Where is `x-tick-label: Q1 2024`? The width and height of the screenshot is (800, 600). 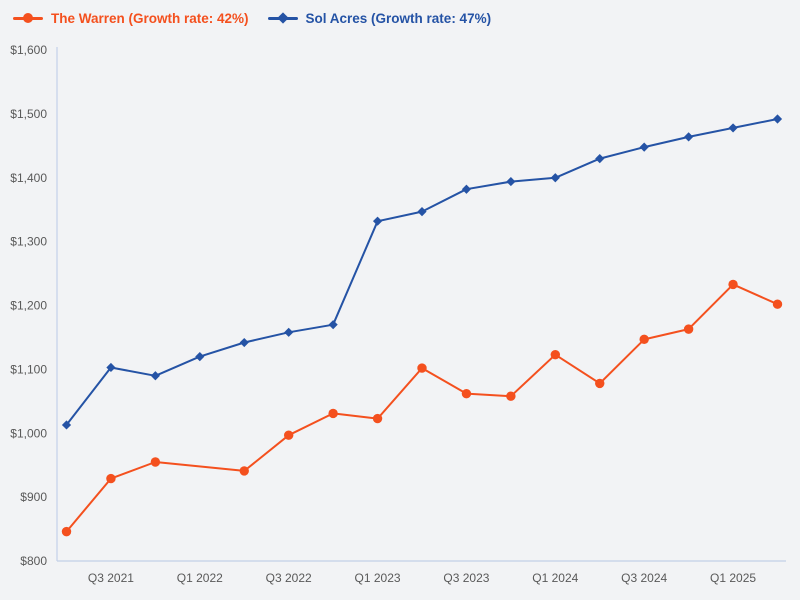
x-tick-label: Q1 2024 is located at coordinates (555, 578).